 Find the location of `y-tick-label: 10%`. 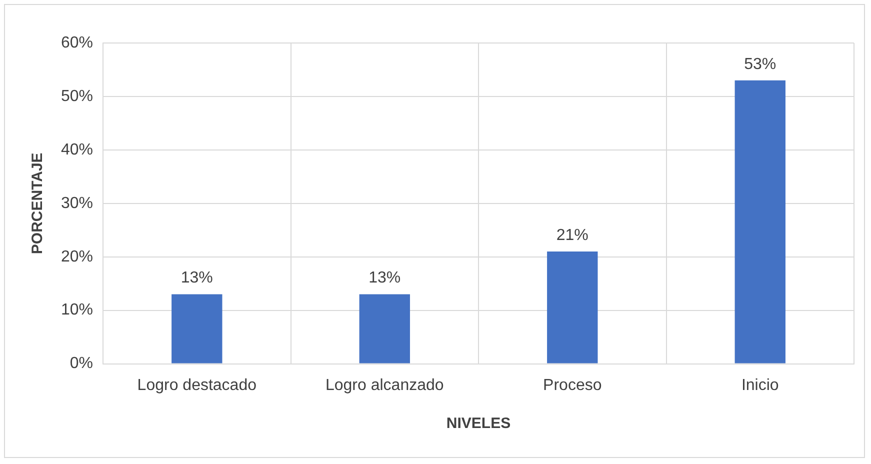

y-tick-label: 10% is located at coordinates (77, 310).